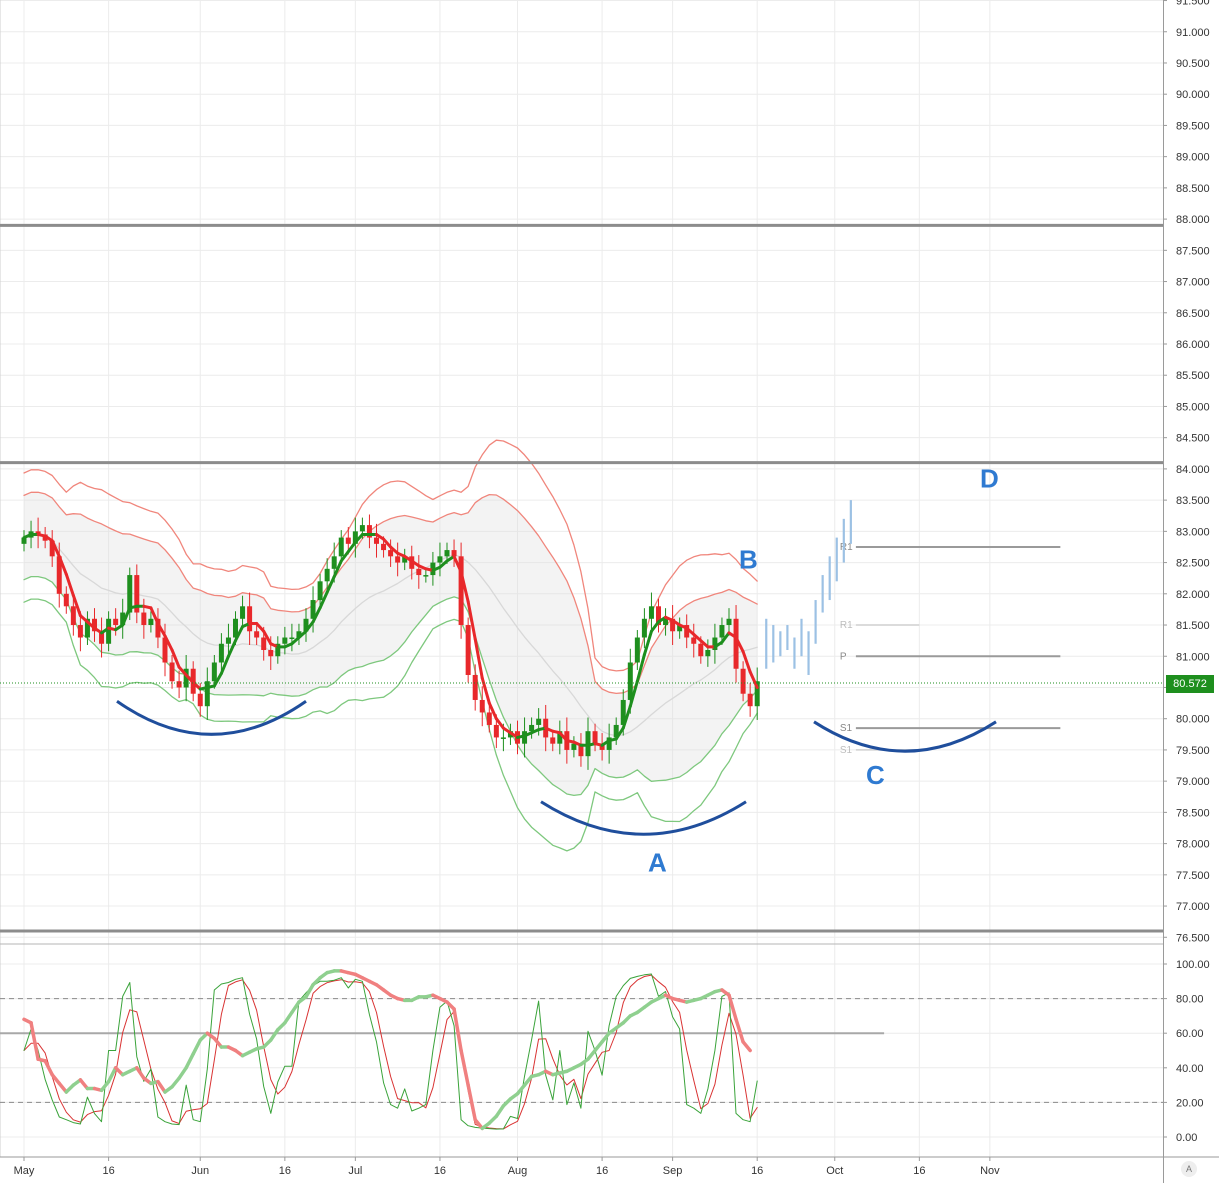 The image size is (1219, 1188). I want to click on price-tick-label: 90.000, so click(1193, 95).